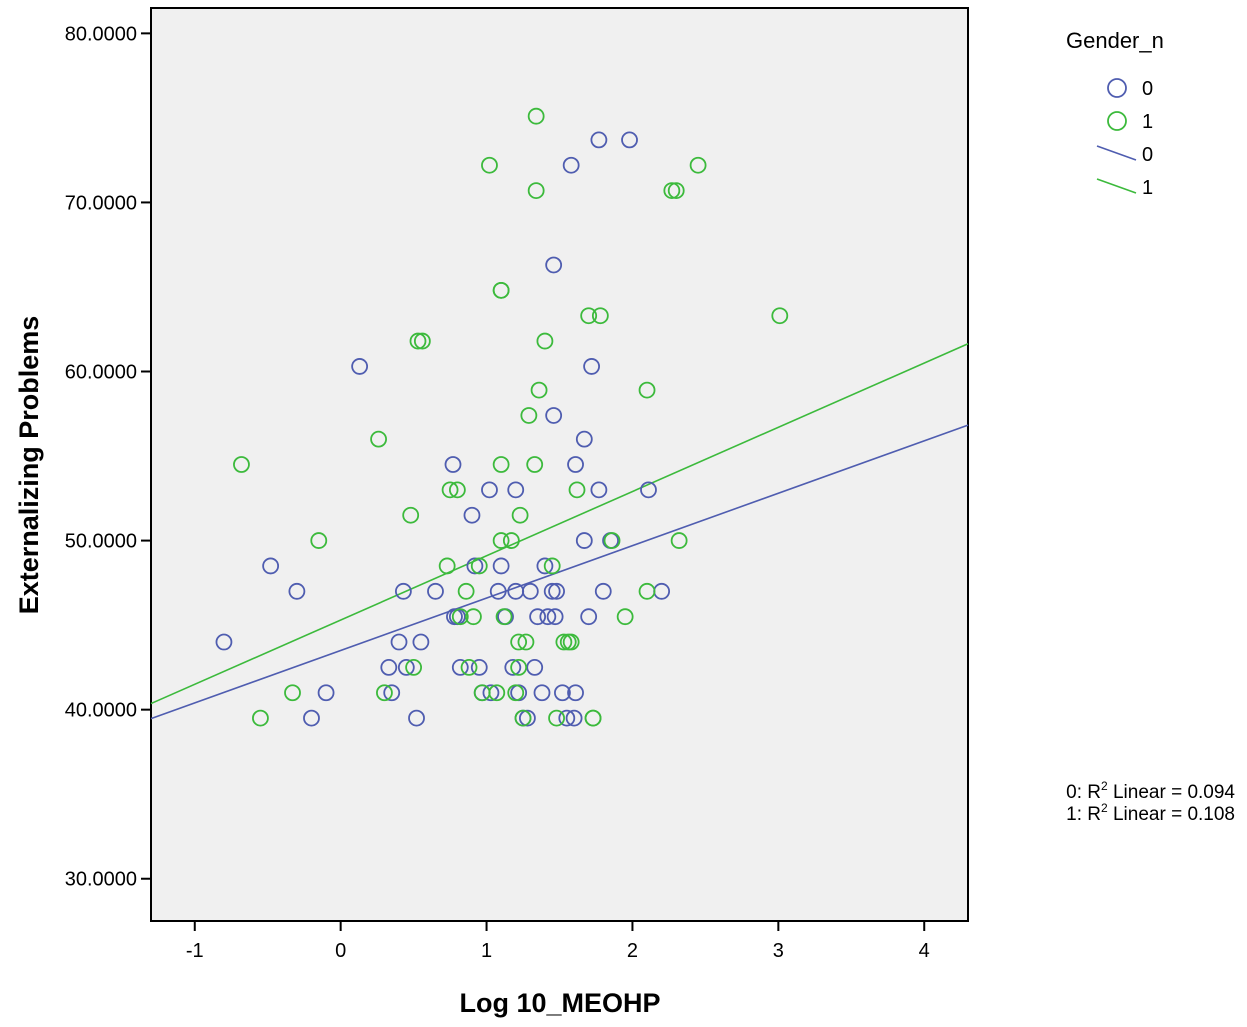 Image resolution: width=1247 pixels, height=1027 pixels. Describe the element at coordinates (101, 542) in the screenshot. I see `y-tick-label-2: 50.0000` at that location.